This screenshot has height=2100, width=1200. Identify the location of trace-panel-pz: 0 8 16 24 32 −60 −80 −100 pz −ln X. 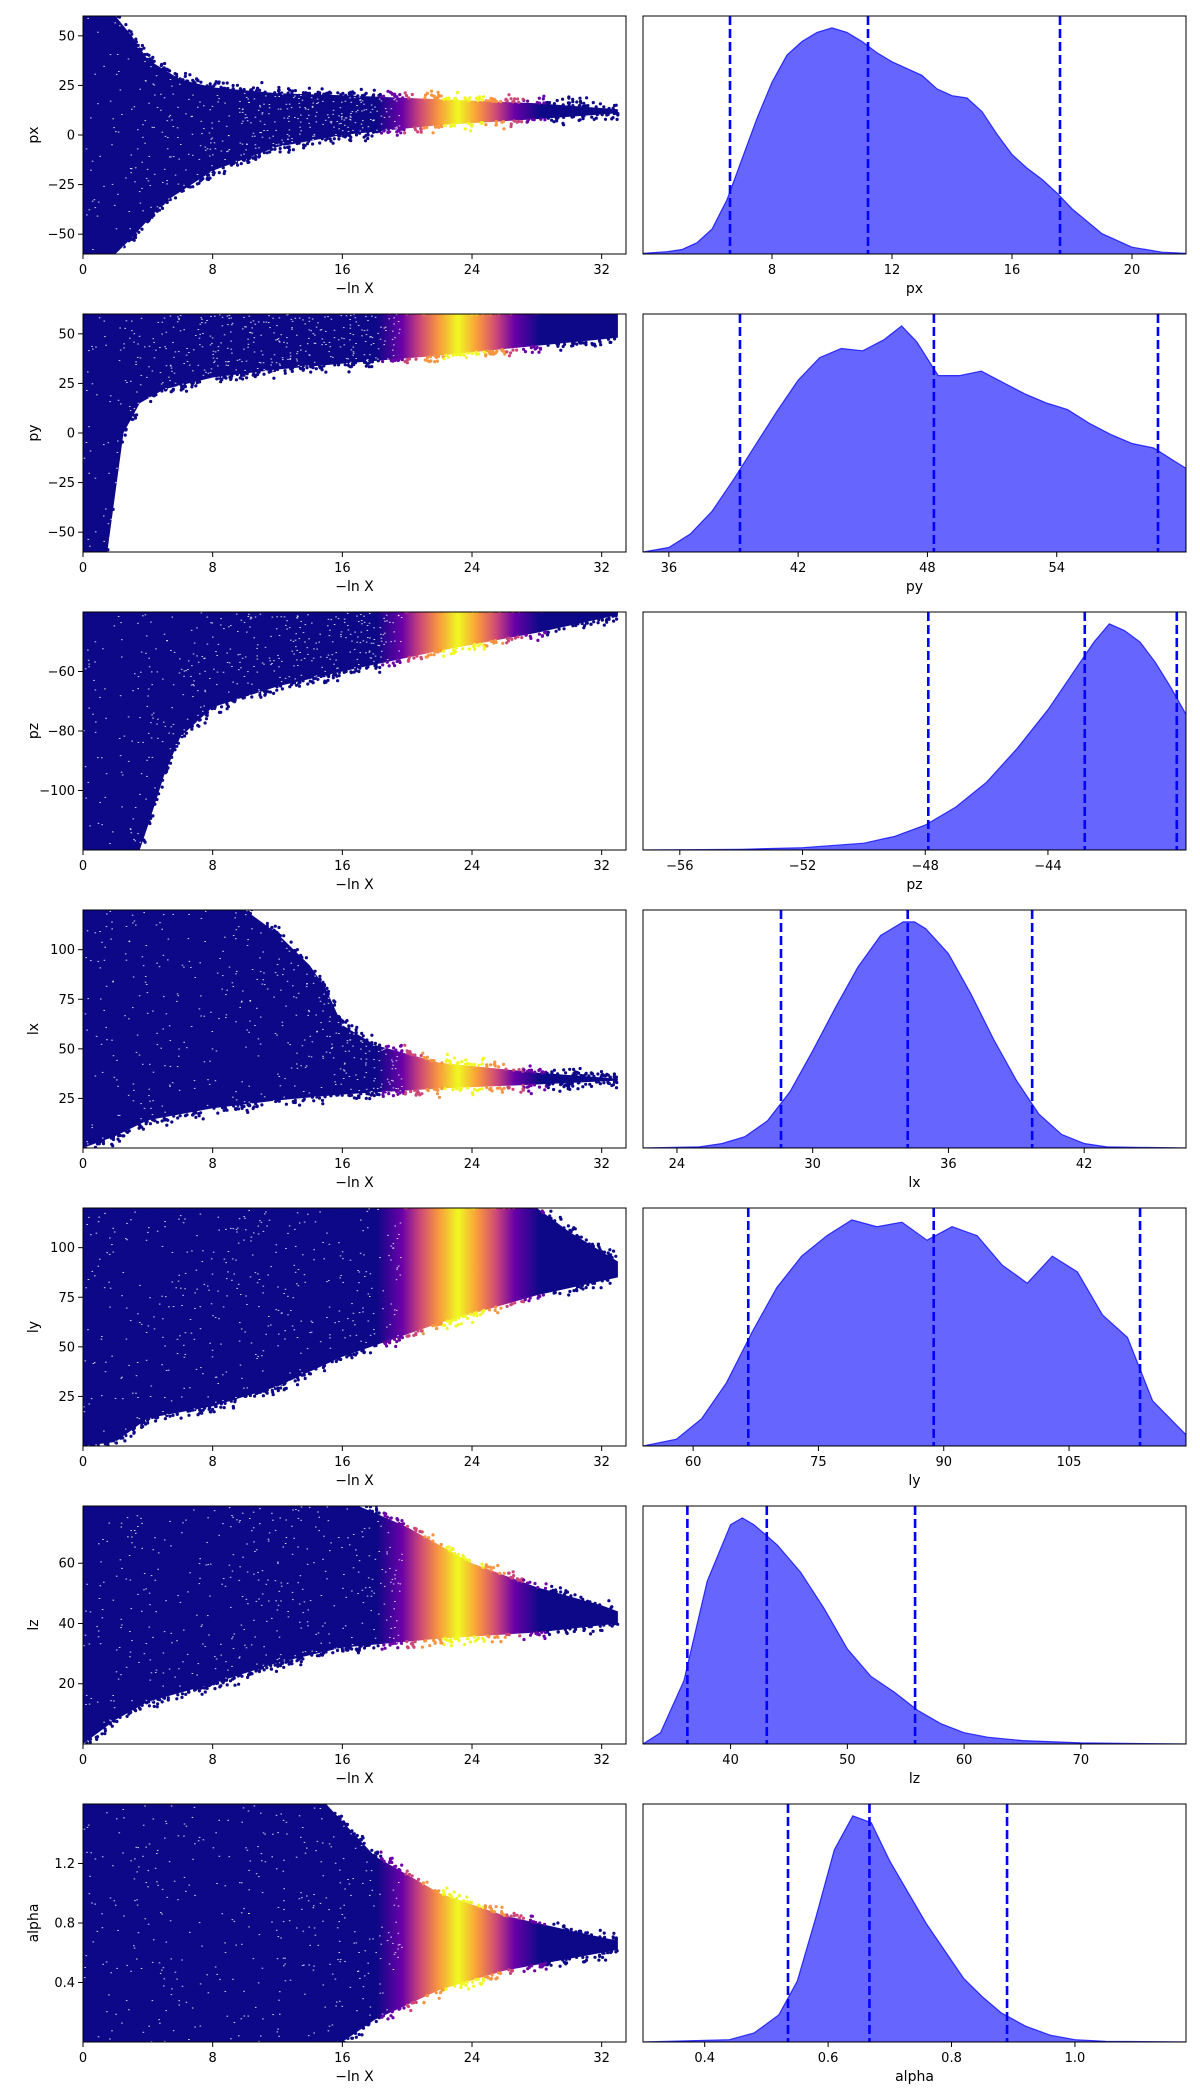
(326, 752).